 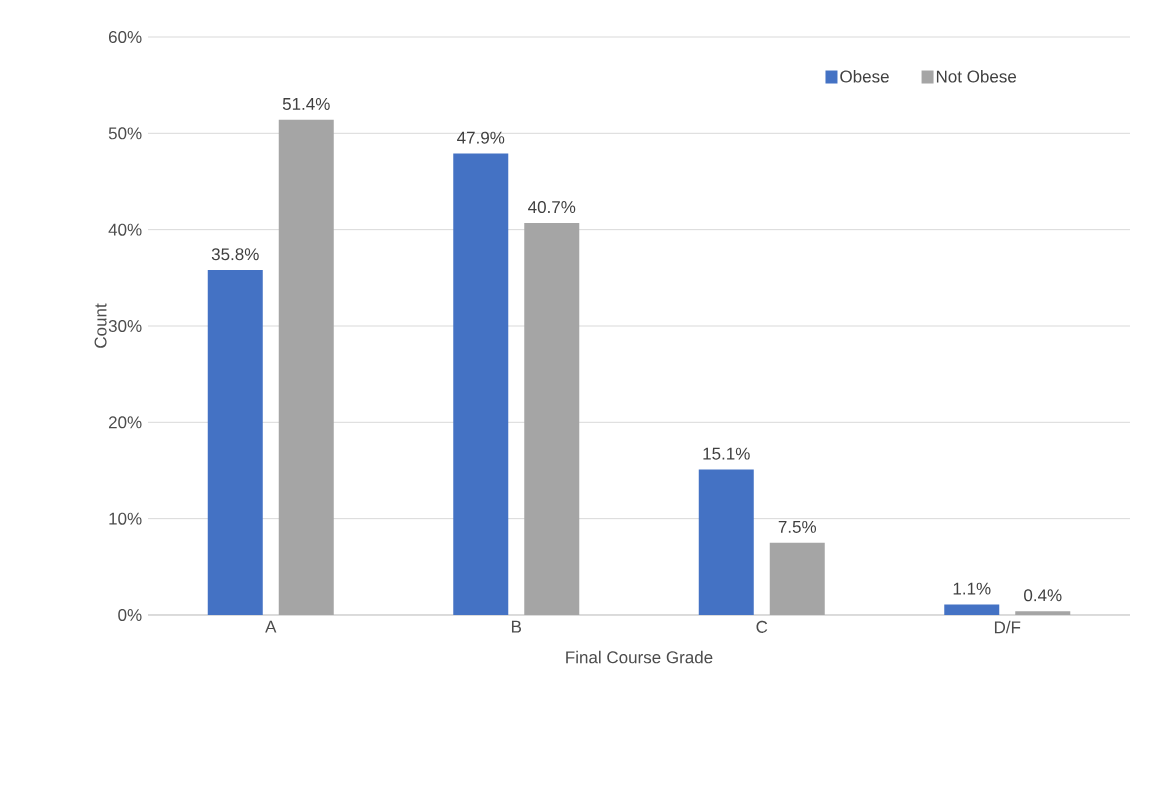 I want to click on x-tick-label: C, so click(x=762, y=626).